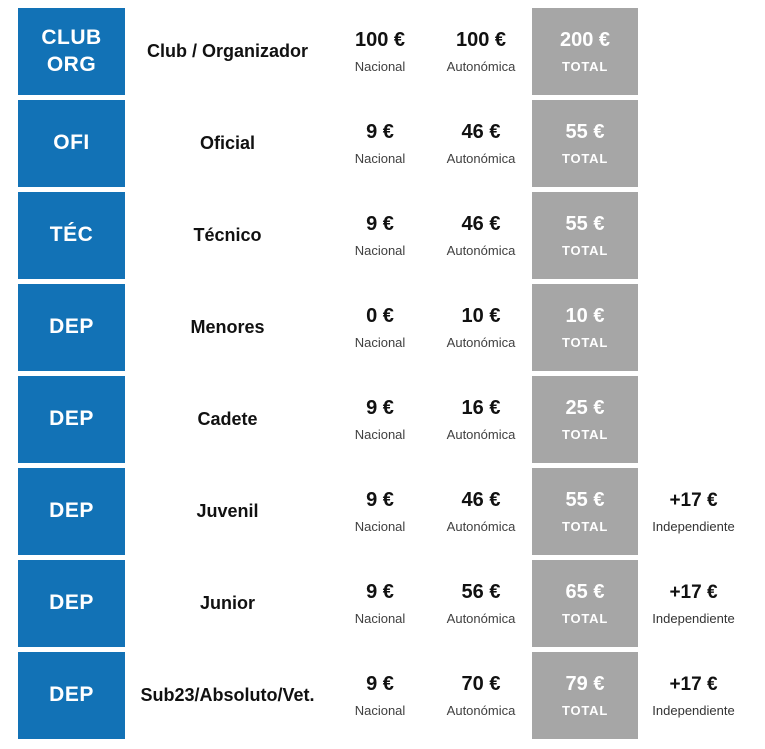 This screenshot has height=749, width=765. I want to click on license-name-cell: Oficial, so click(227, 143).